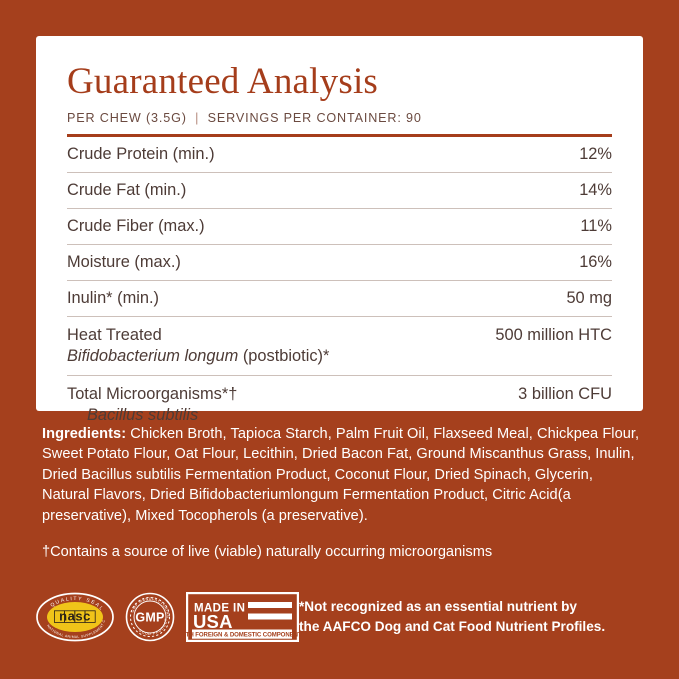 This screenshot has width=679, height=679. I want to click on table-row: Moisture (max.) 16%, so click(339, 263).